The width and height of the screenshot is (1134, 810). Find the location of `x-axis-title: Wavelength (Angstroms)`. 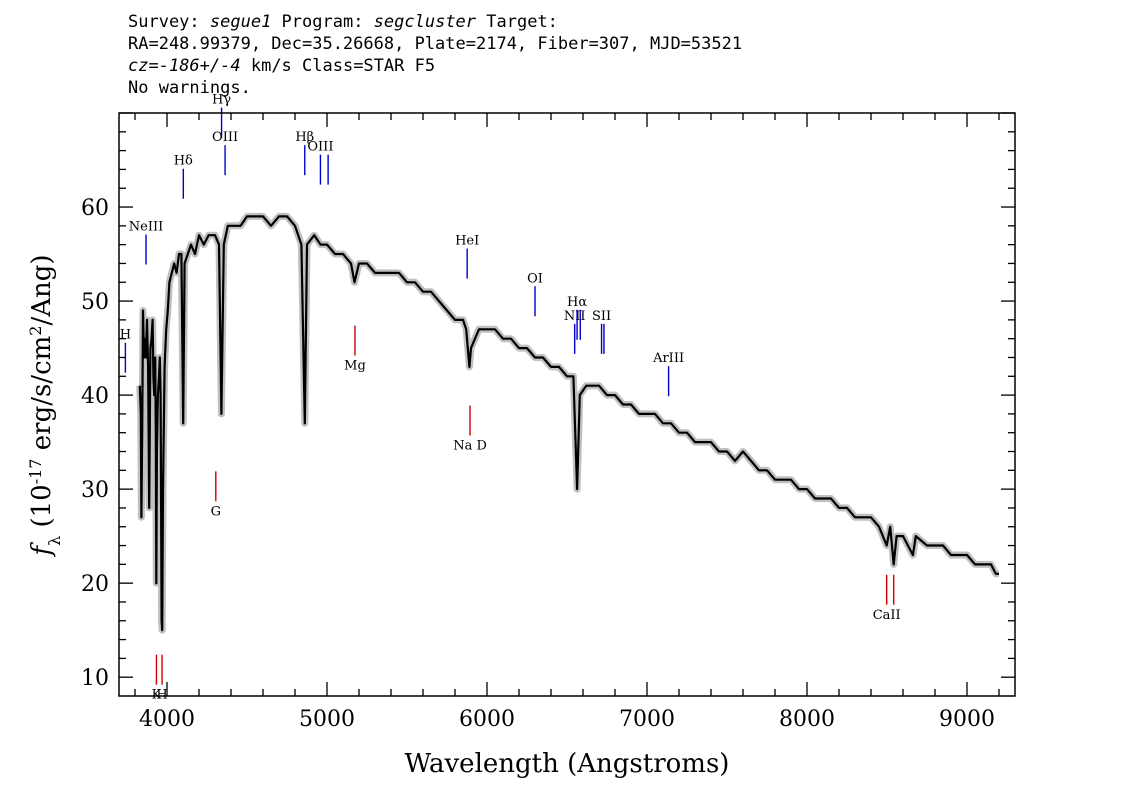

x-axis-title: Wavelength (Angstroms) is located at coordinates (567, 764).